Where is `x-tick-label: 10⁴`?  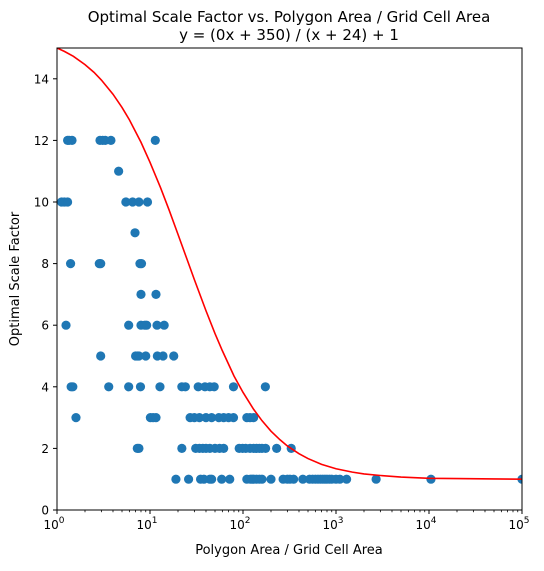
x-tick-label: 10⁴ is located at coordinates (425, 524).